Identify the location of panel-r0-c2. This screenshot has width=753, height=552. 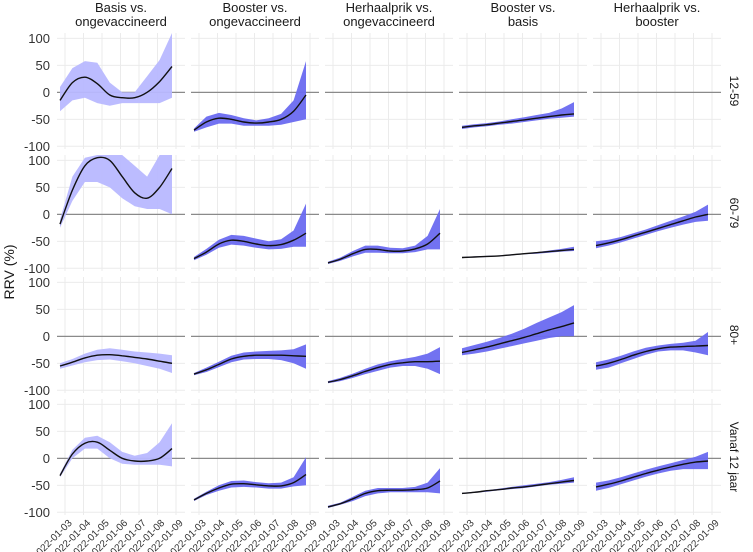
(389, 91).